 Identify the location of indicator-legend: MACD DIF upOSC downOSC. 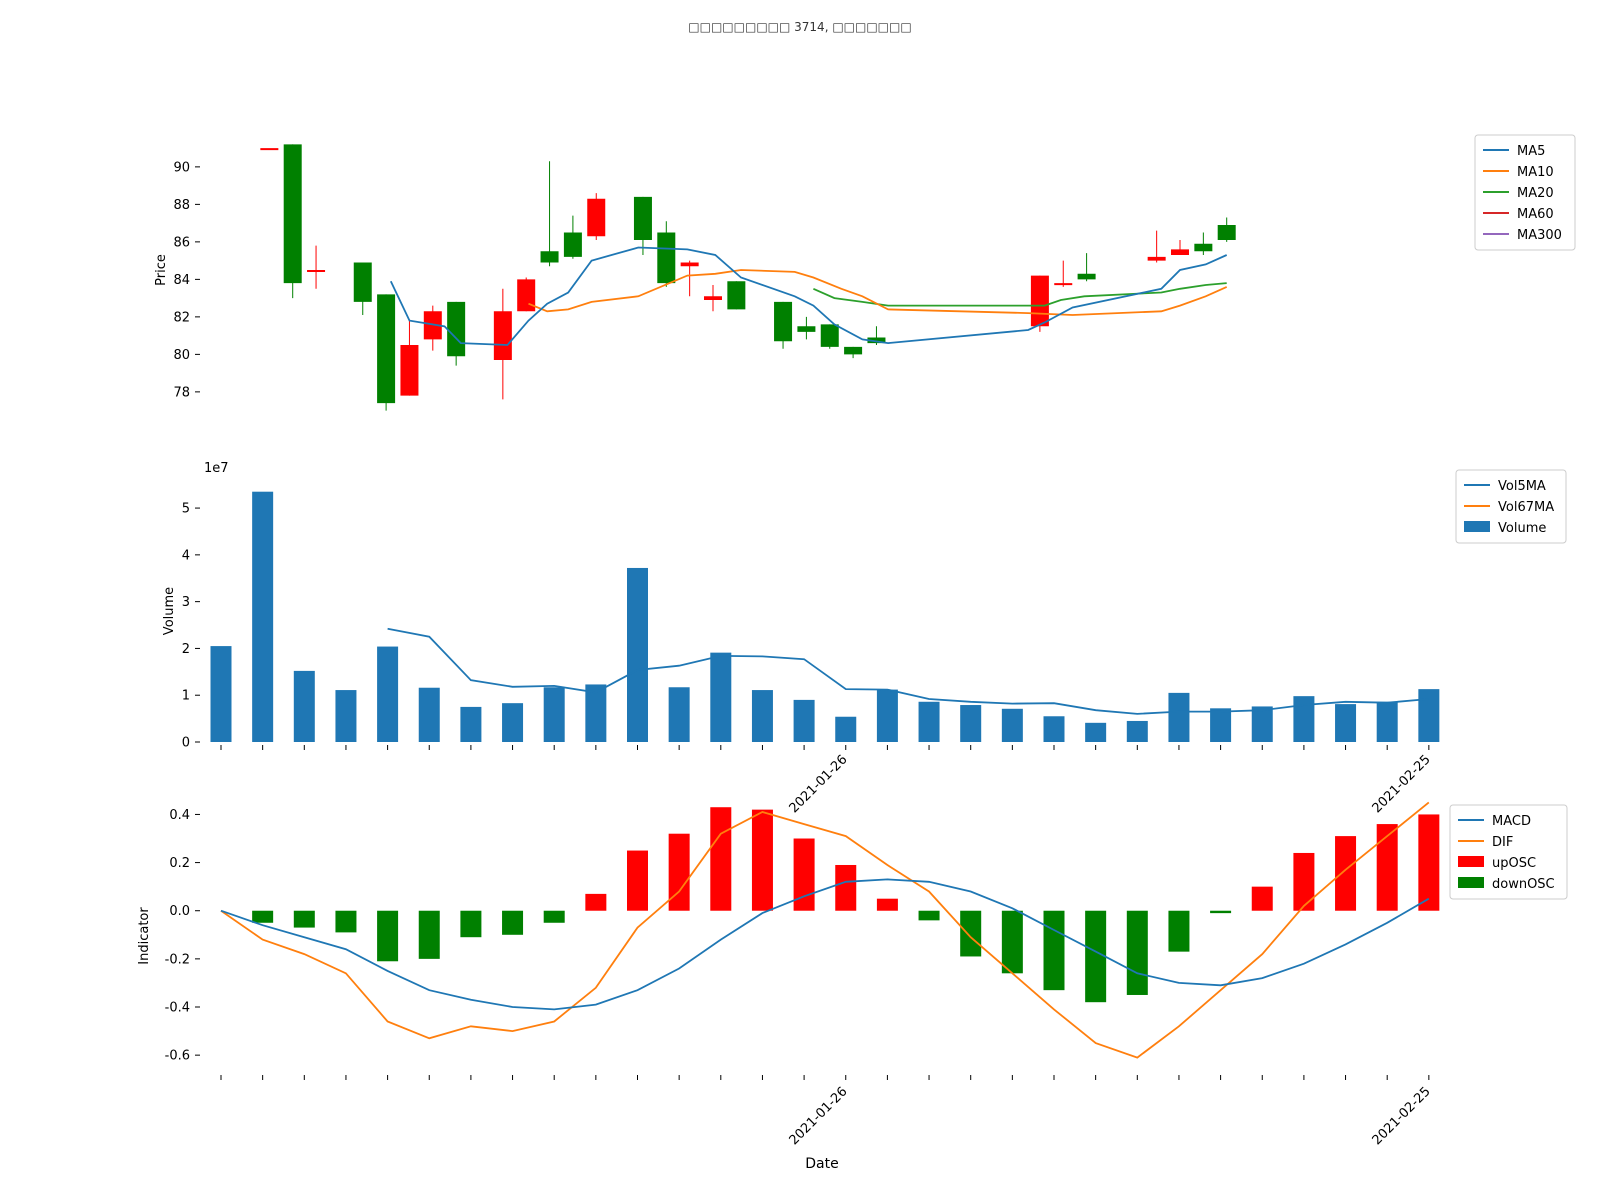
(1508, 852).